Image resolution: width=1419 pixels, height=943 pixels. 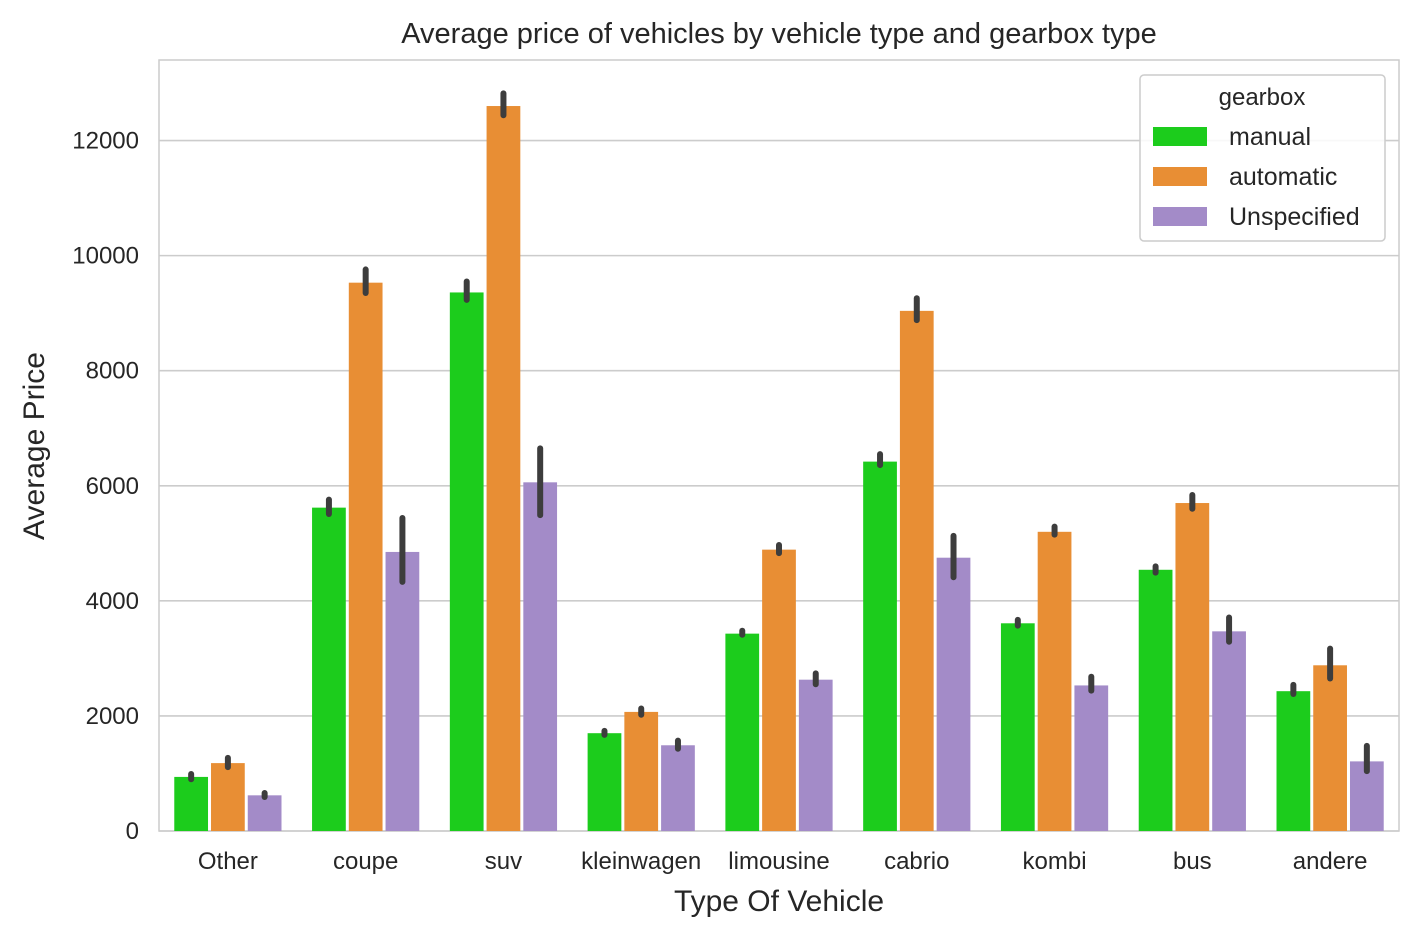 What do you see at coordinates (264, 813) in the screenshot?
I see `bar-unspecified-other` at bounding box center [264, 813].